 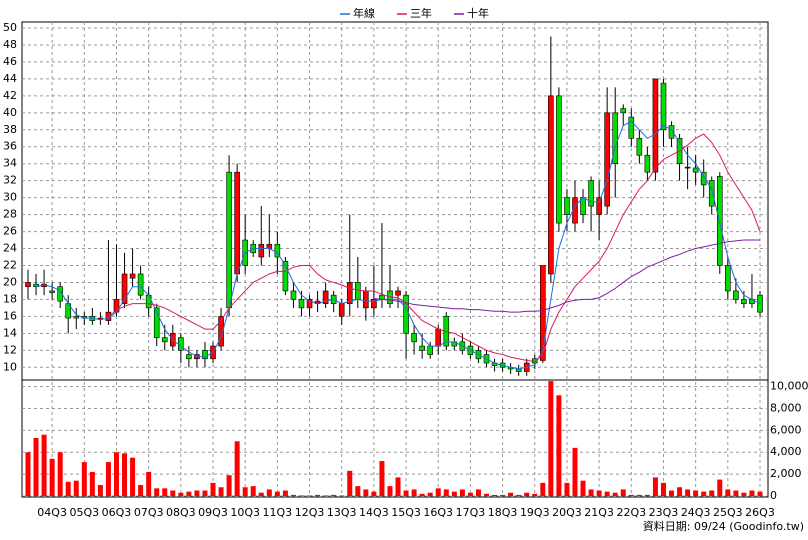 I want to click on y-tick-label: 46, so click(x=10, y=61).